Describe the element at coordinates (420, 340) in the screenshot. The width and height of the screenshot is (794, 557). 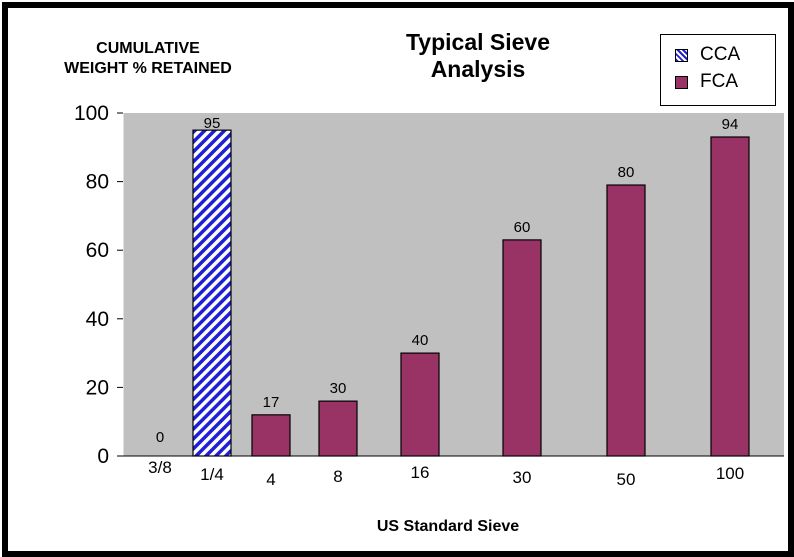
I see `data-label-4: 40` at that location.